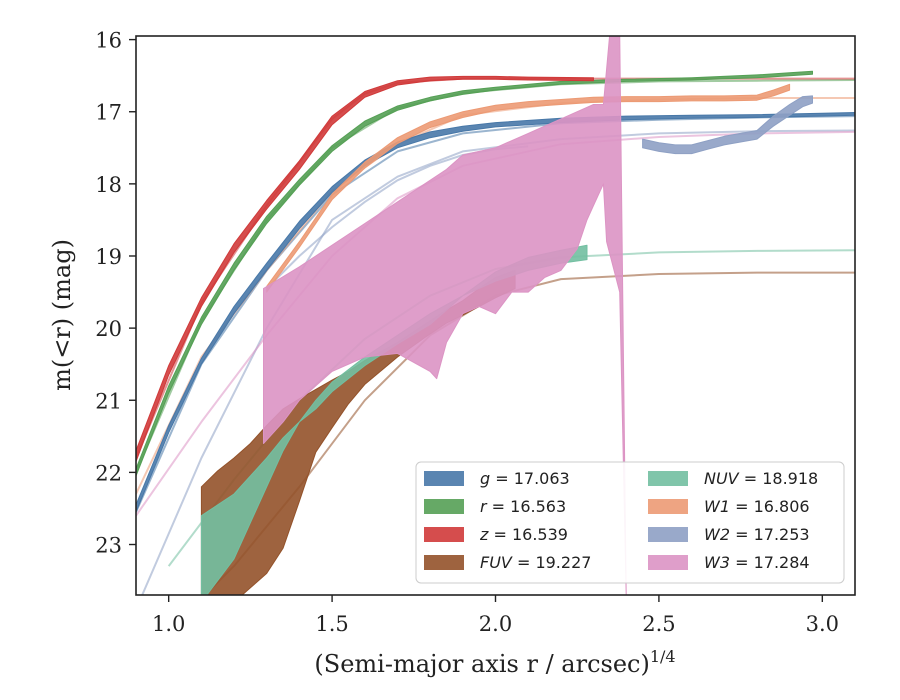  What do you see at coordinates (528, 534) in the screenshot?
I see `legend-value: = 16.539` at bounding box center [528, 534].